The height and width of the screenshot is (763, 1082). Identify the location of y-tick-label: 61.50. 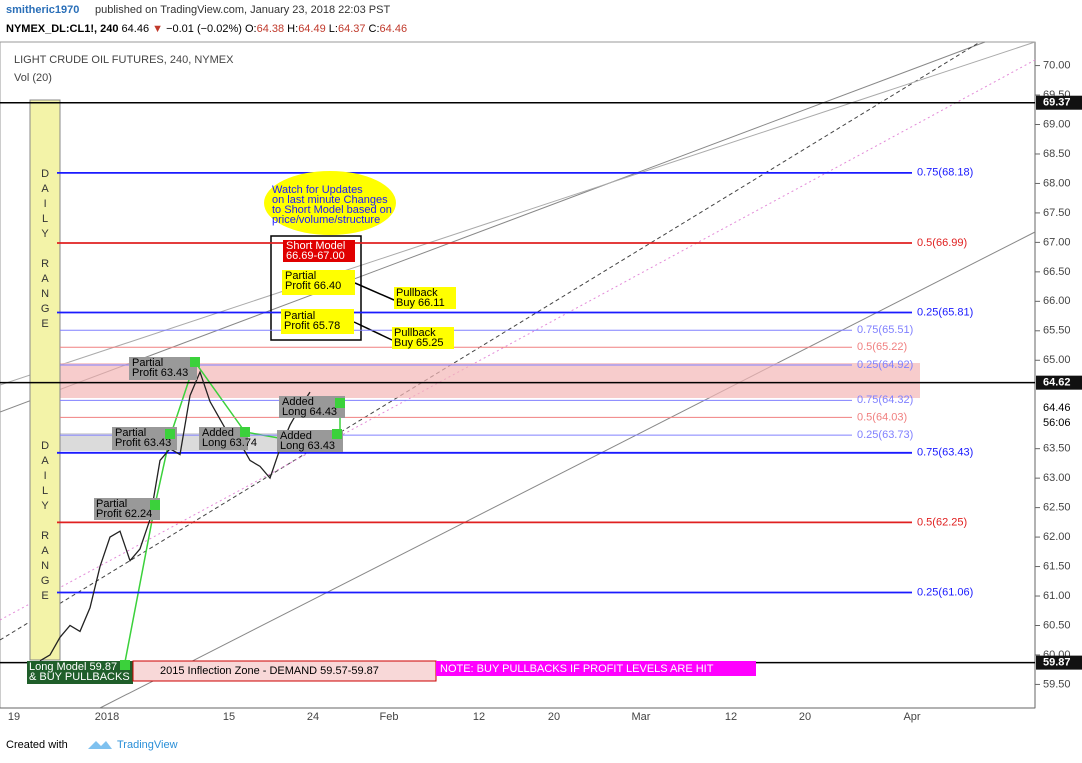
(1057, 566).